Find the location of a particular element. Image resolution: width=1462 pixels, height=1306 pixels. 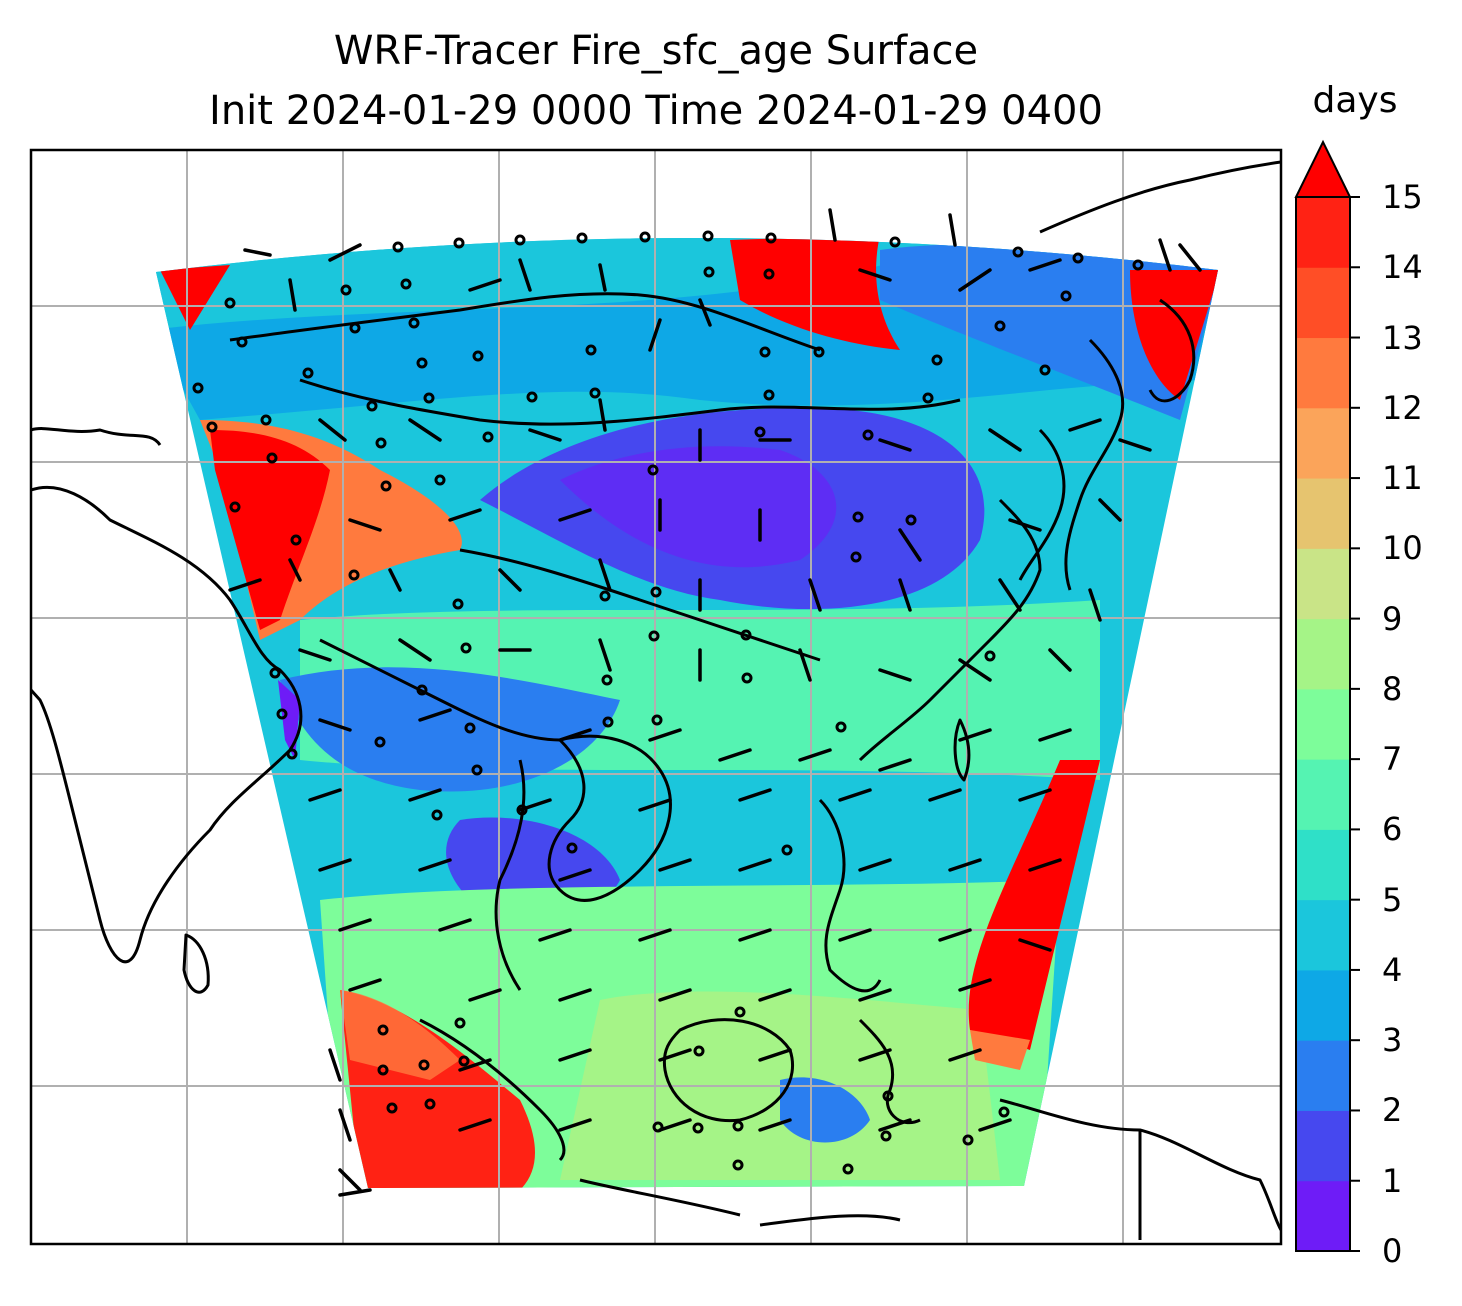

colorbar-tick-label: 2 is located at coordinates (1392, 1110).